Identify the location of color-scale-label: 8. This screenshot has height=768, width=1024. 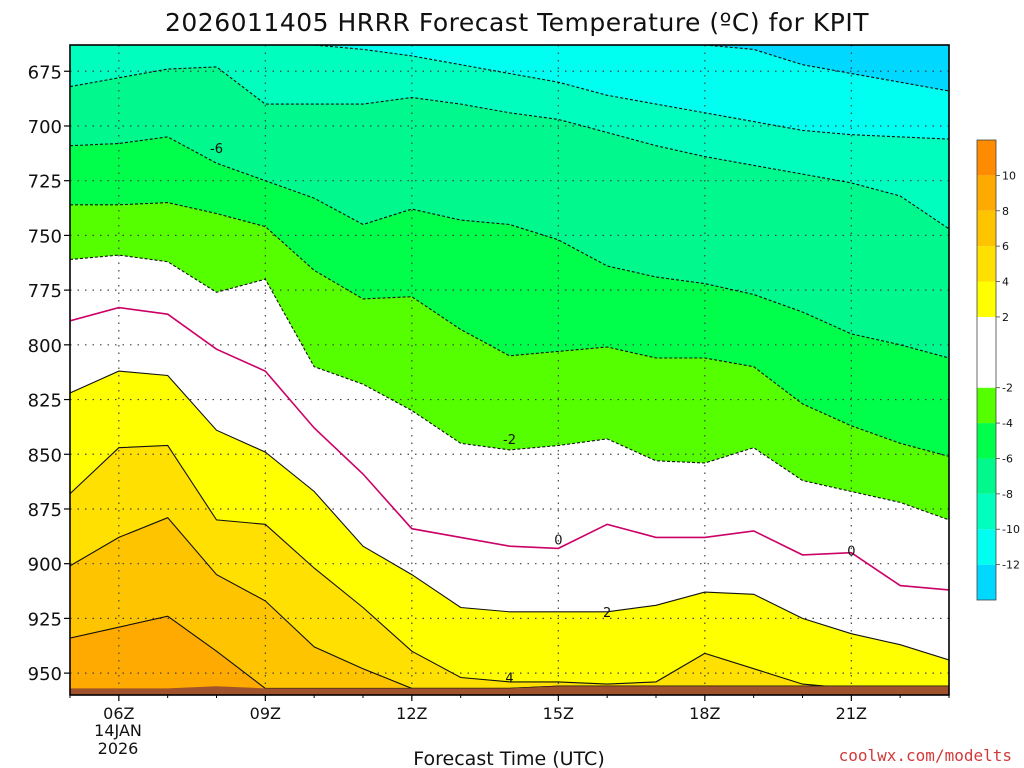
(1005, 211).